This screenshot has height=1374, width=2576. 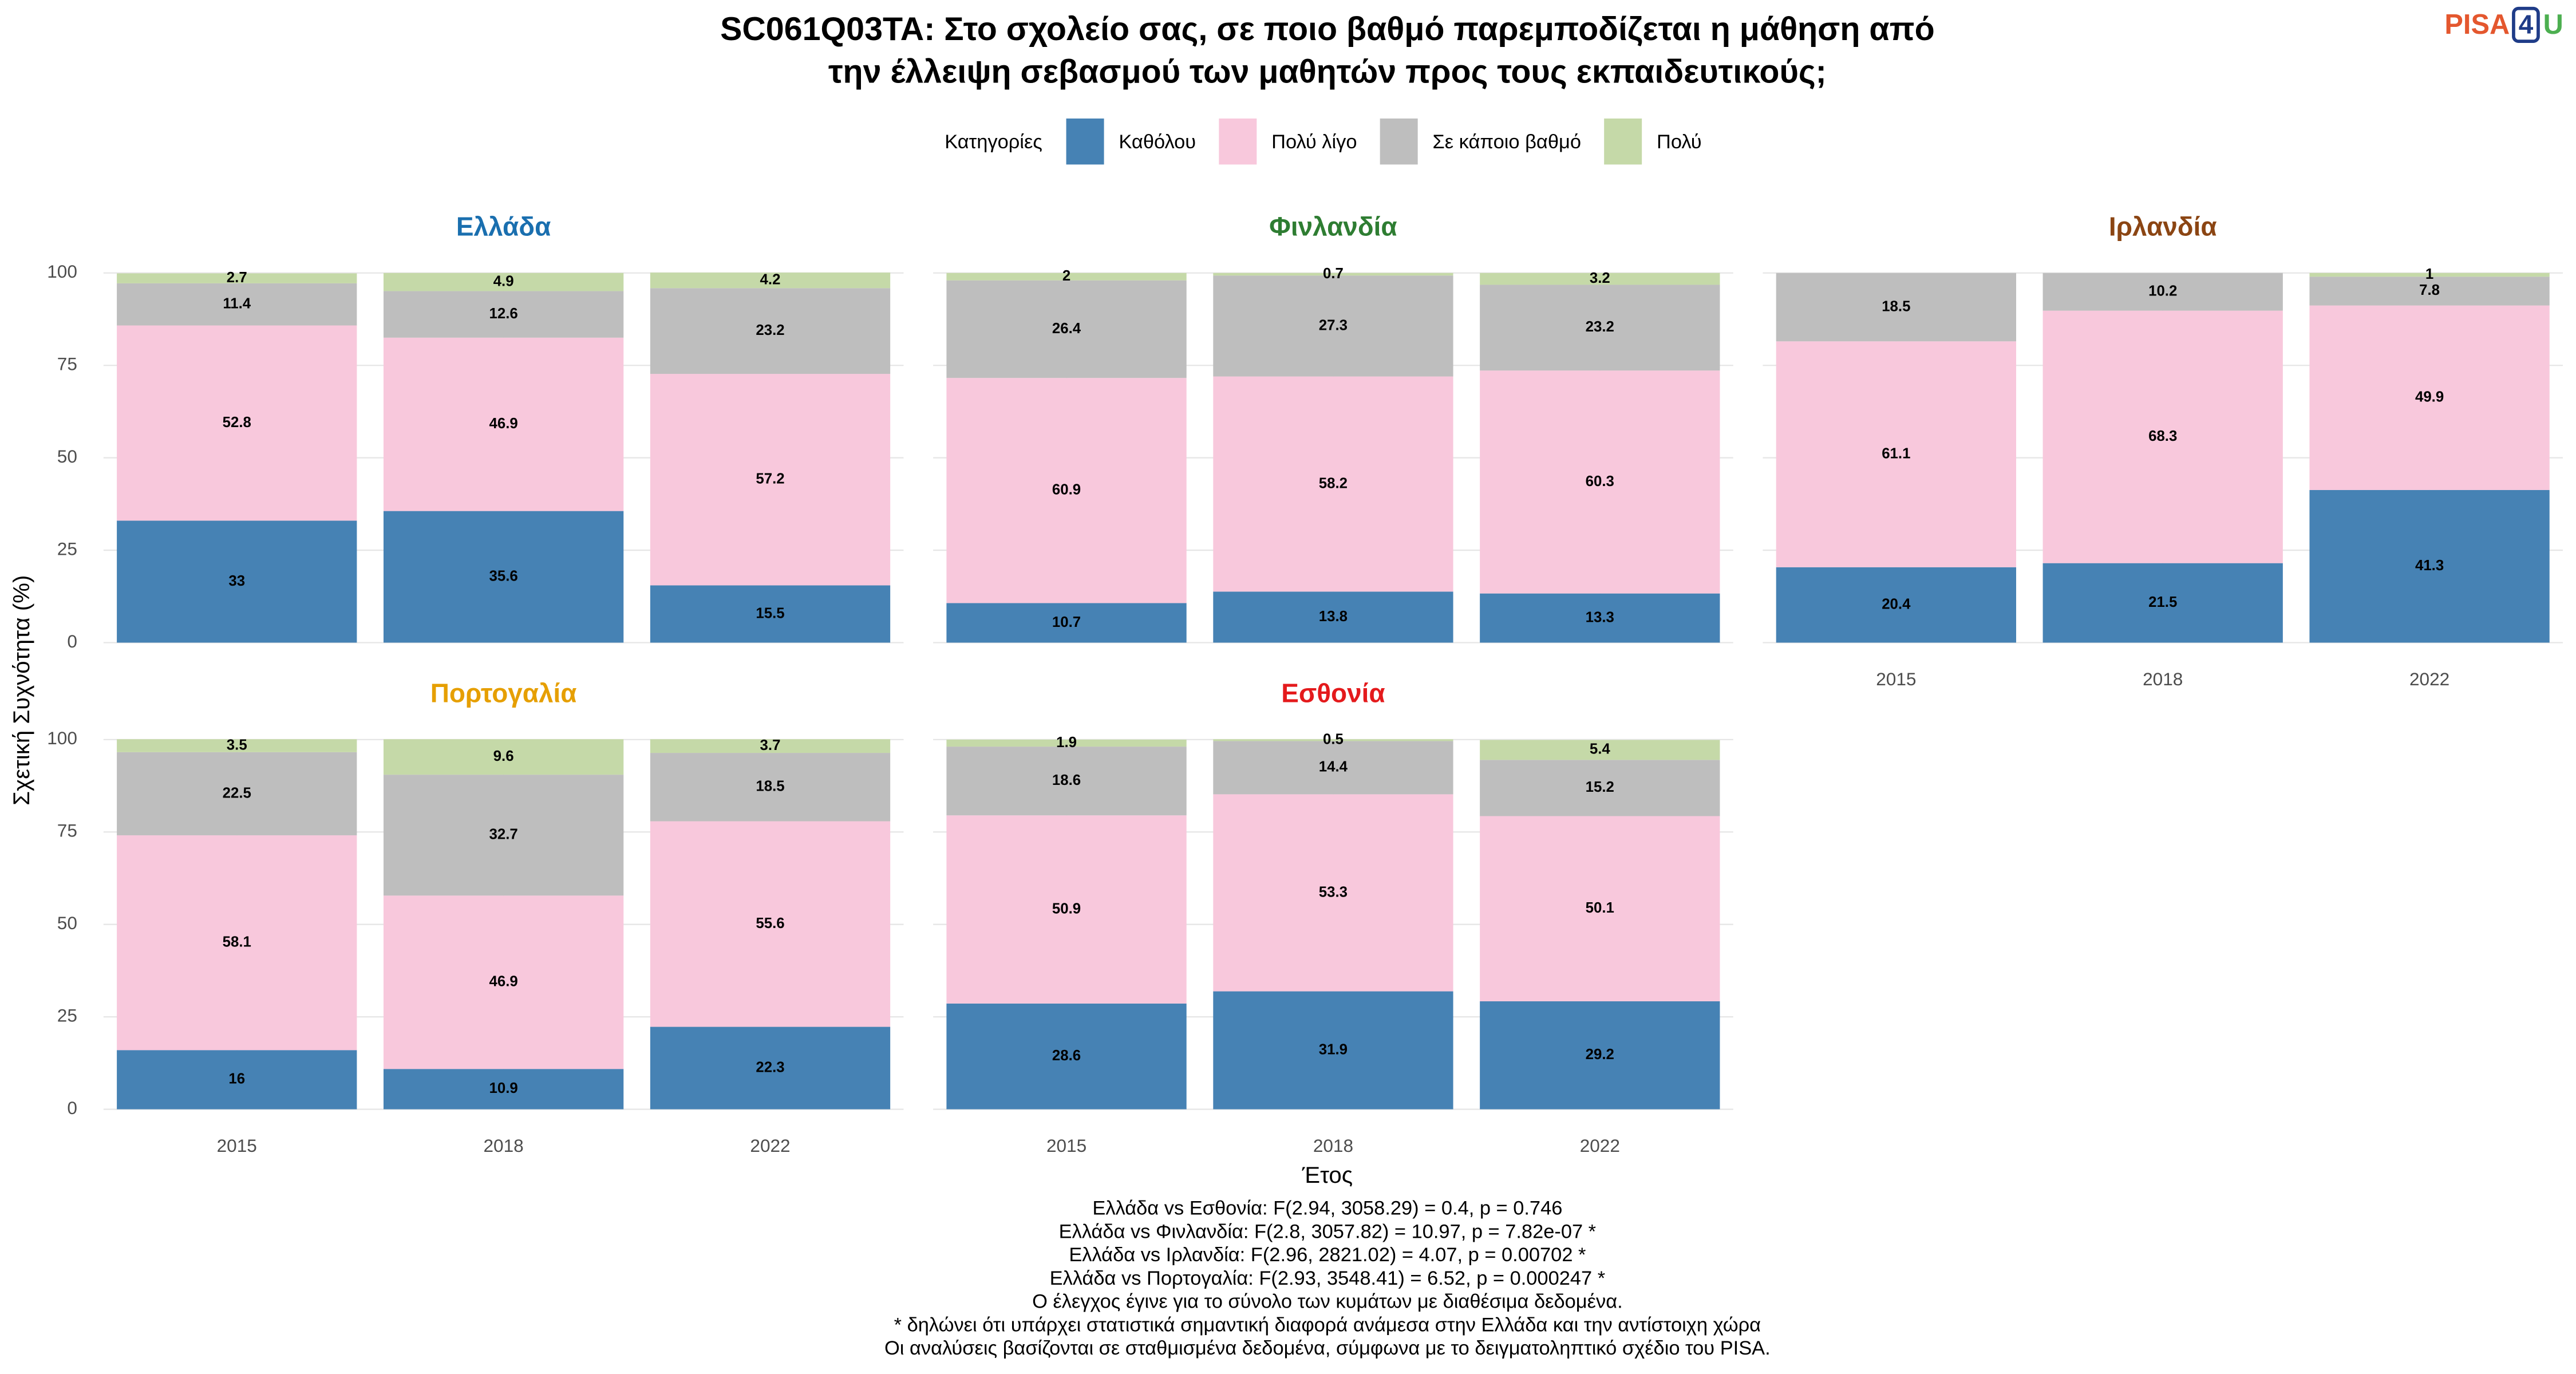 I want to click on data-label: 4.9, so click(x=503, y=281).